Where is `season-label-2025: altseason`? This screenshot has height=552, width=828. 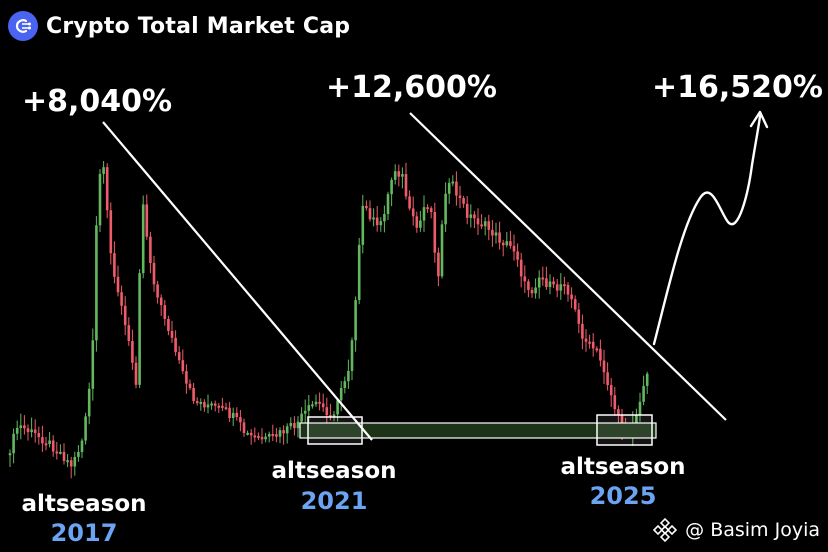
season-label-2025: altseason is located at coordinates (623, 467).